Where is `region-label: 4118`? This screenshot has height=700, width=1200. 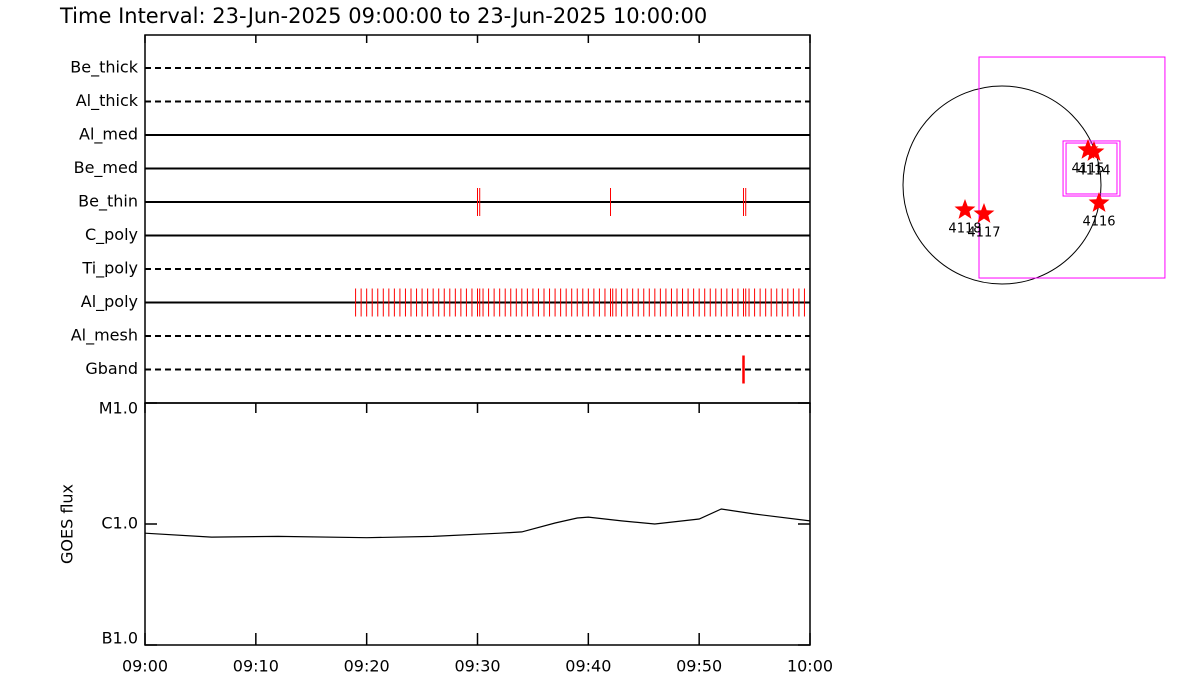
region-label: 4118 is located at coordinates (964, 228).